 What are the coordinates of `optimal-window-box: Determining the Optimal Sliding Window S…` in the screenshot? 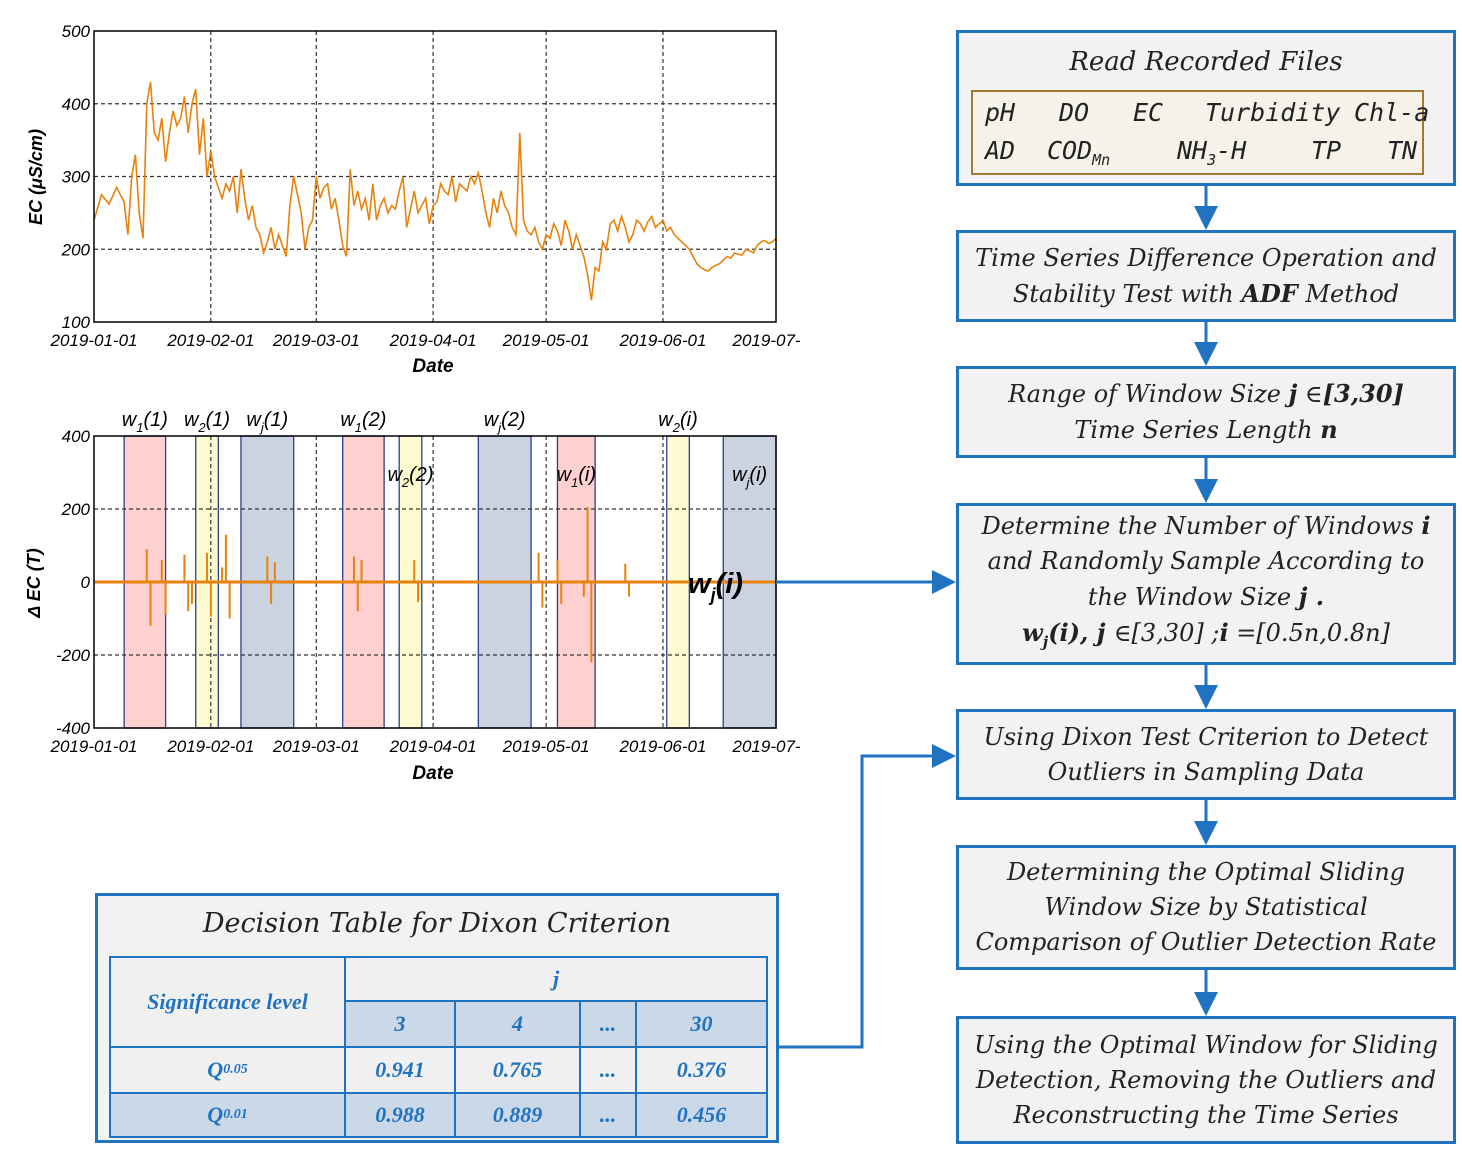 It's located at (1206, 907).